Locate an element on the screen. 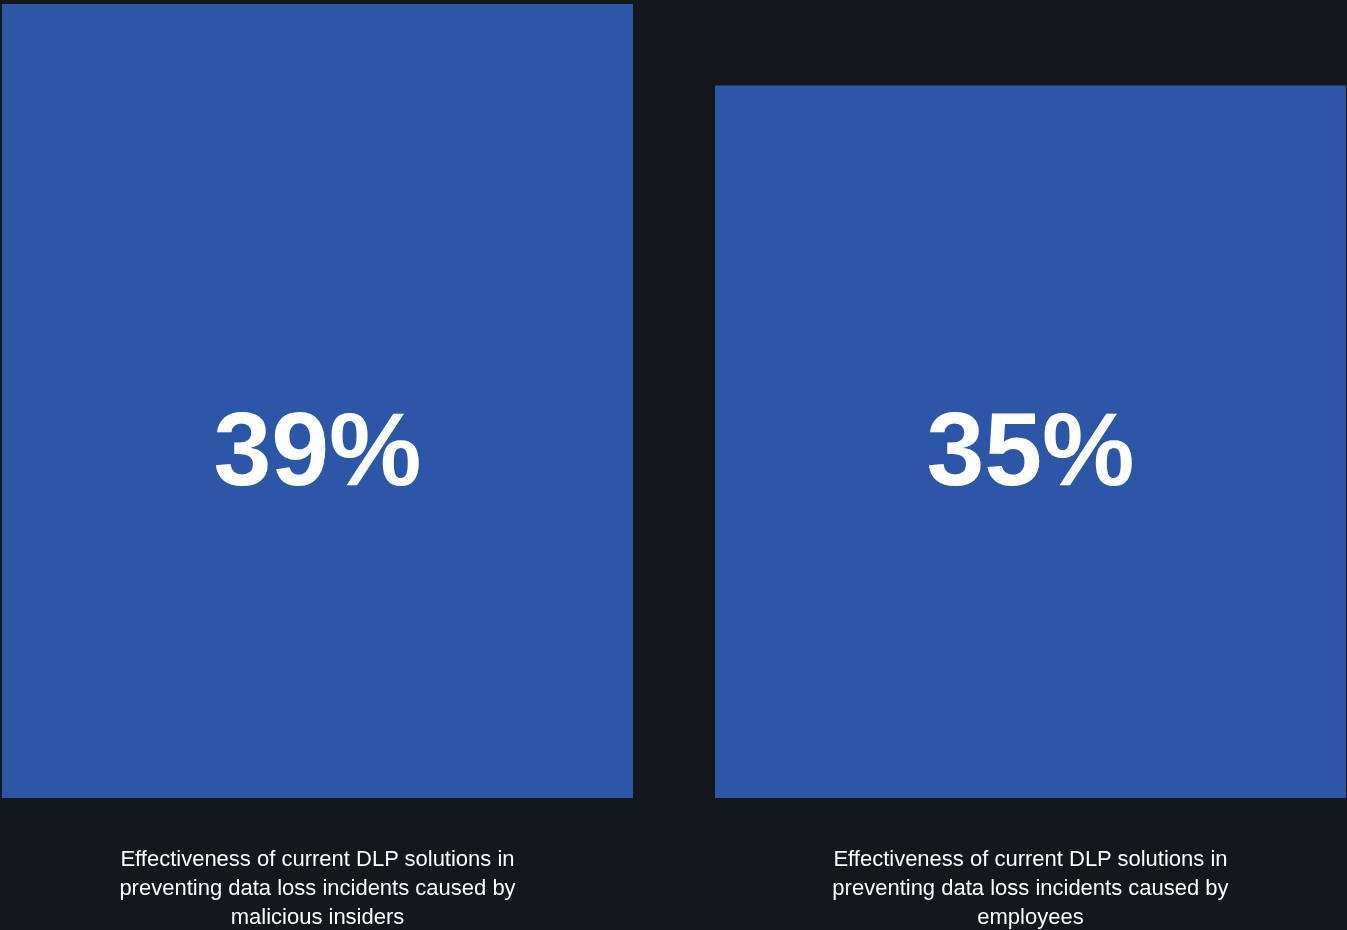 This screenshot has width=1347, height=930. data-label: 39% is located at coordinates (317, 449).